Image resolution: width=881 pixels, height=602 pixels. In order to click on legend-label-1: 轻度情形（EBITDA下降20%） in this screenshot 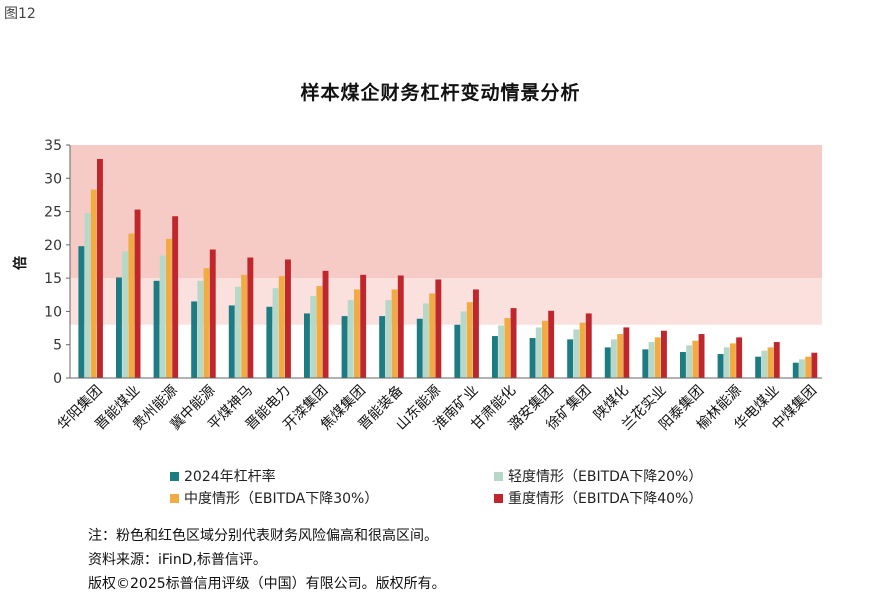, I will do `click(605, 477)`.